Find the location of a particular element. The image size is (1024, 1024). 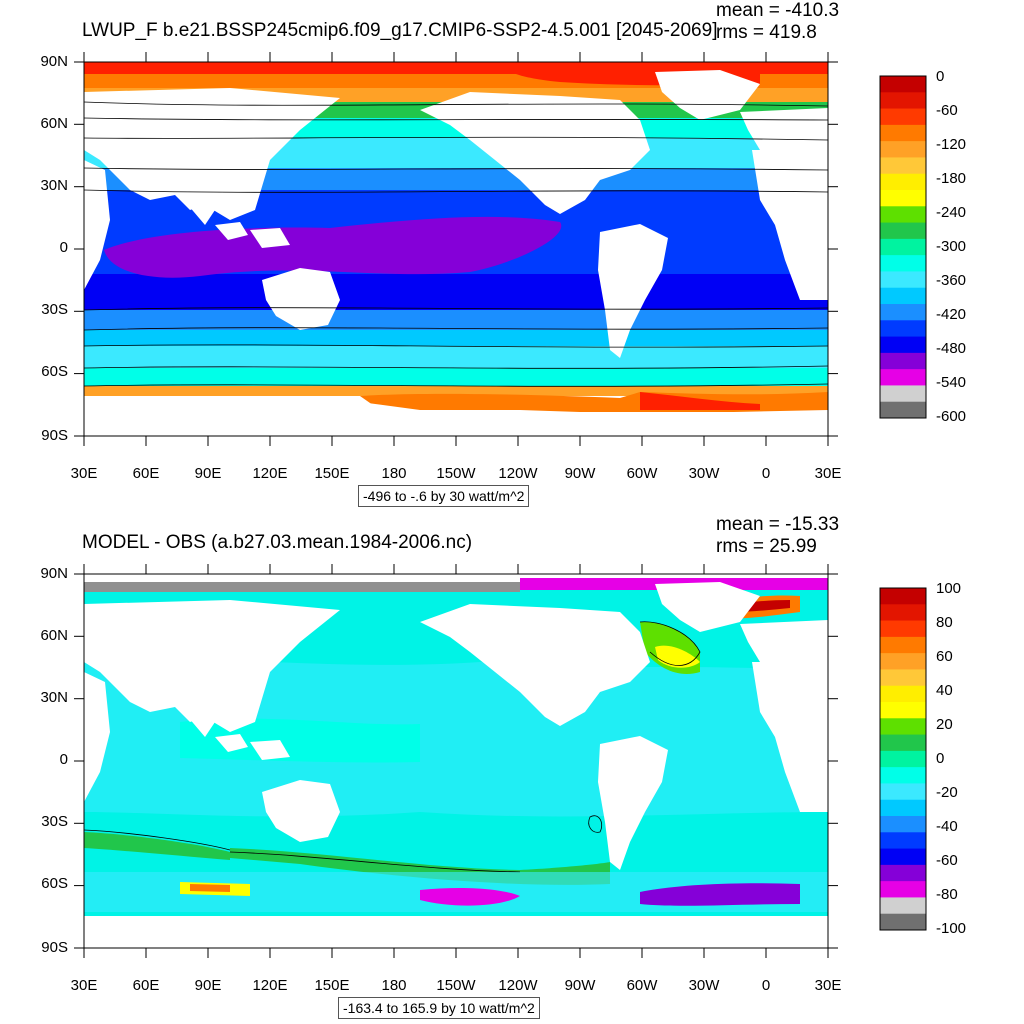

mean-value: mean = -15.33 is located at coordinates (778, 524).